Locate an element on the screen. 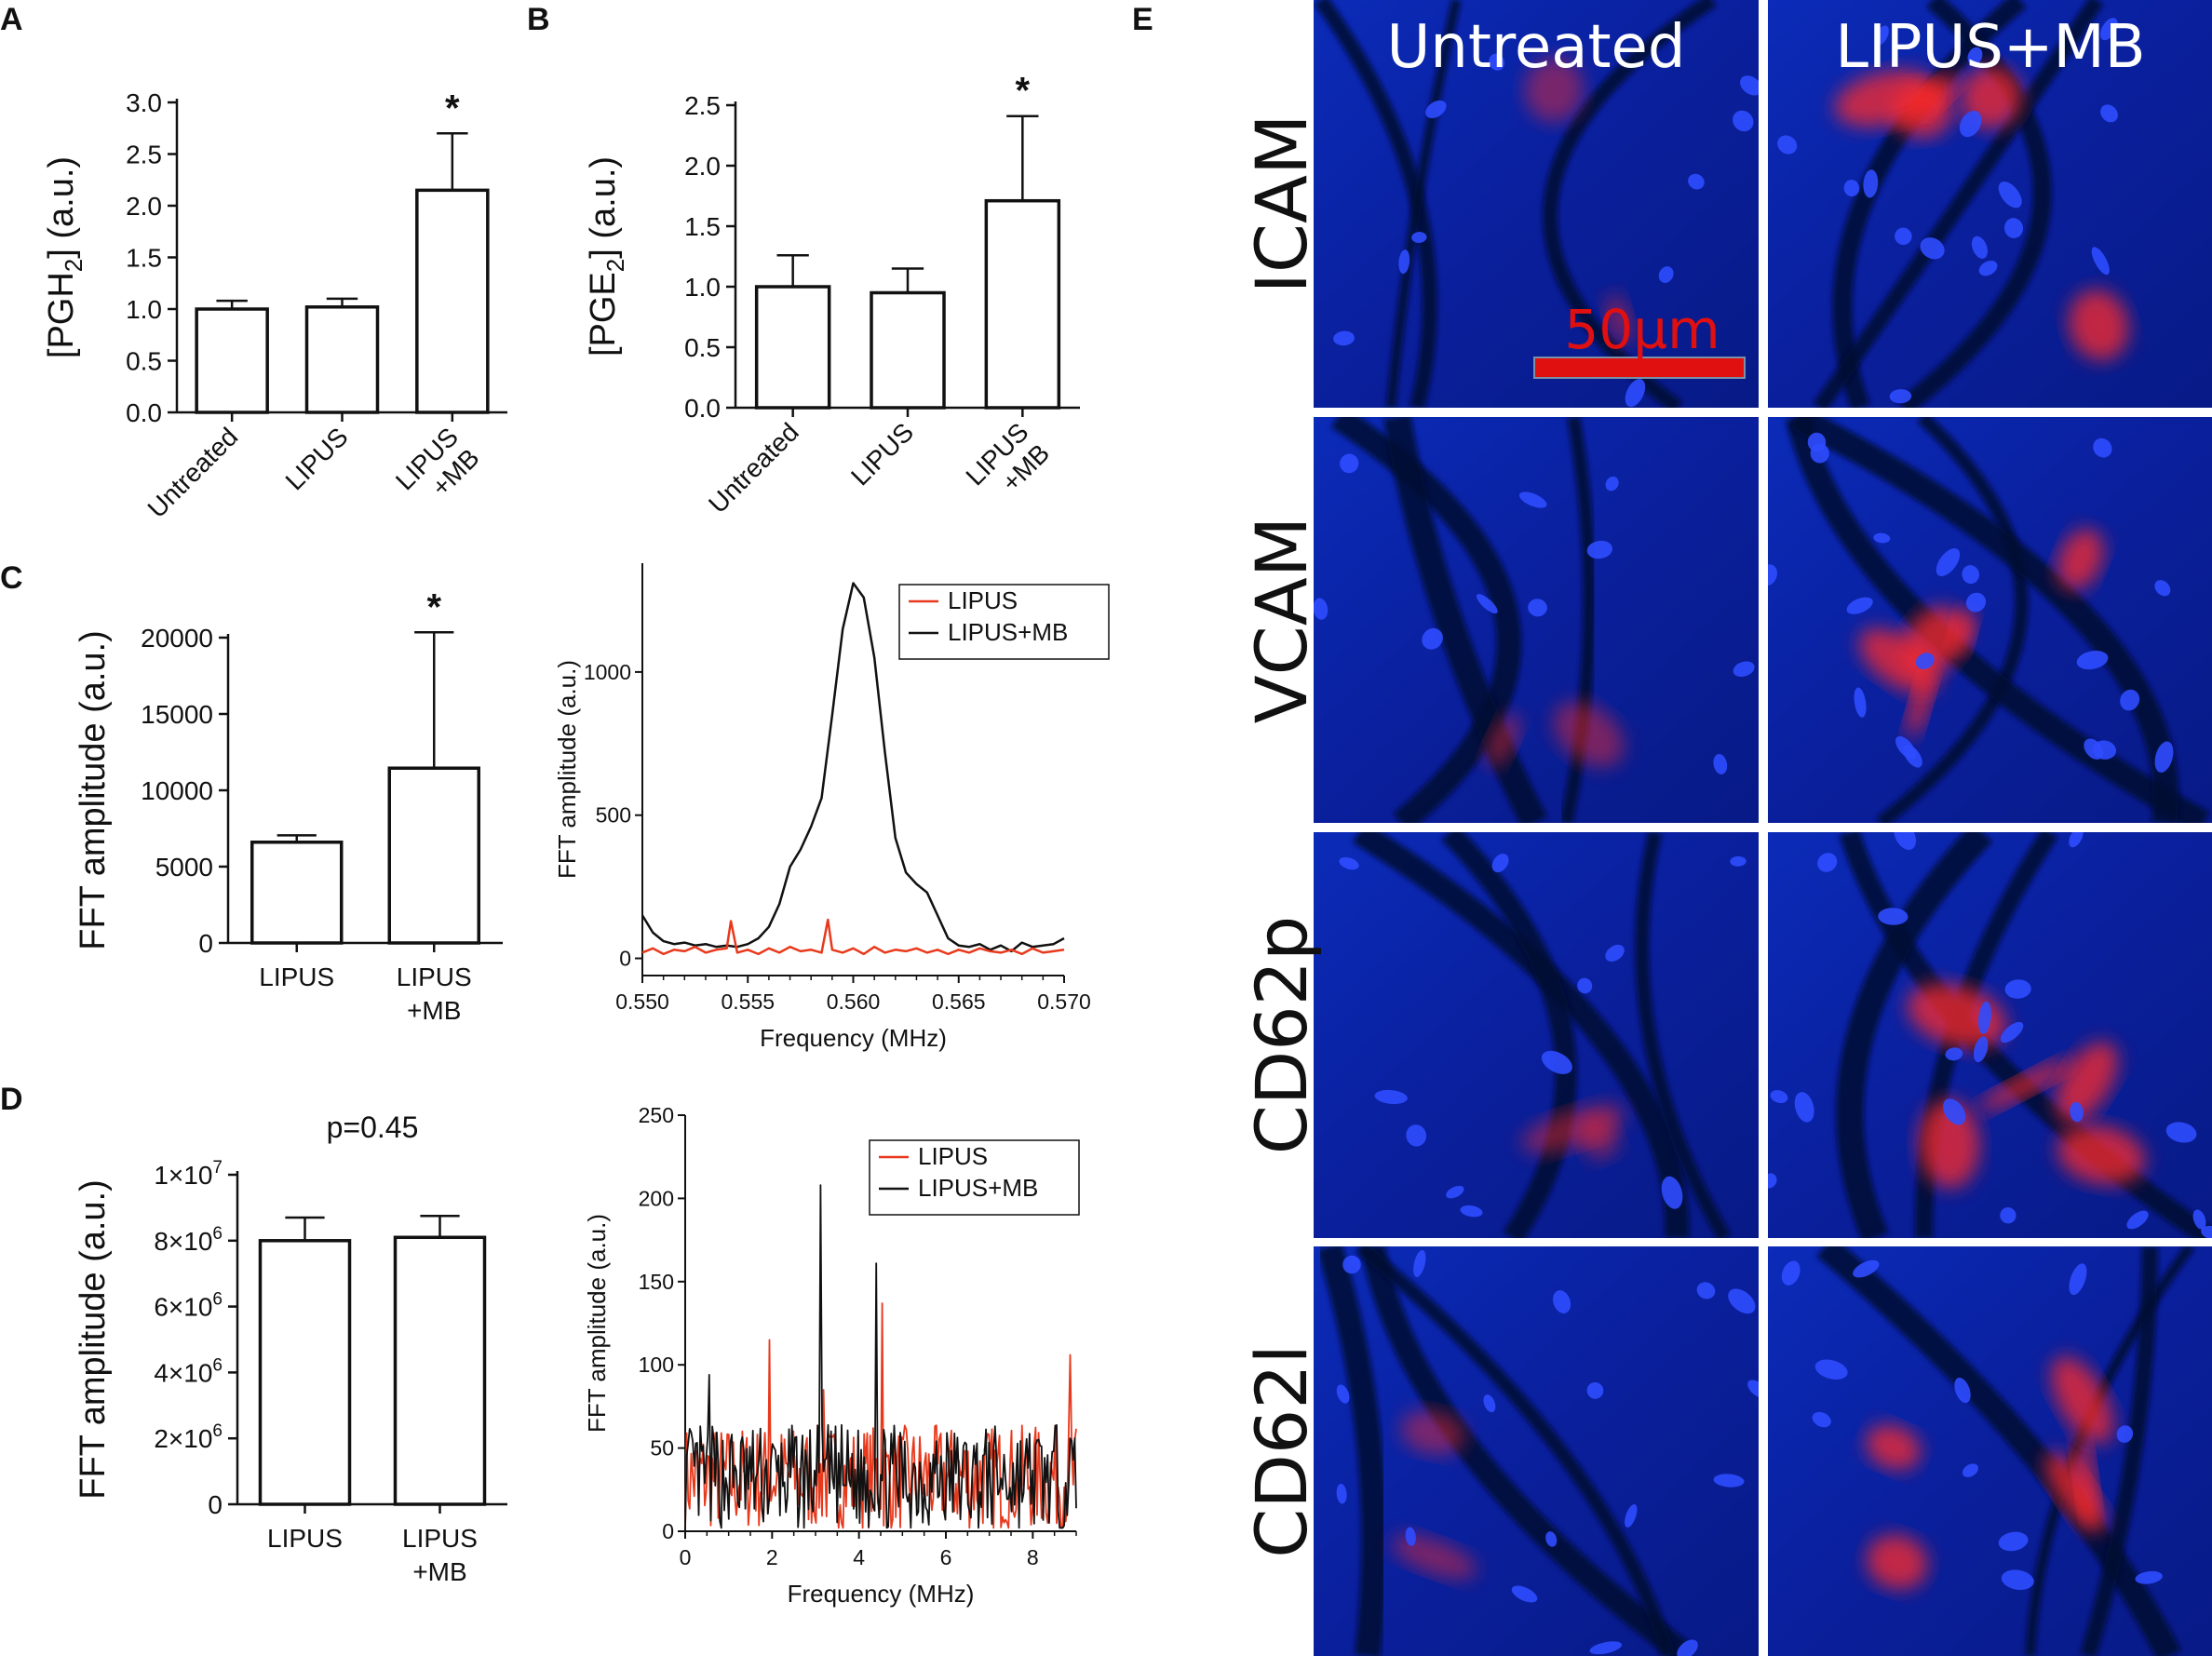 This screenshot has width=2212, height=1656. x-tick-label: 0.560 is located at coordinates (854, 1002).